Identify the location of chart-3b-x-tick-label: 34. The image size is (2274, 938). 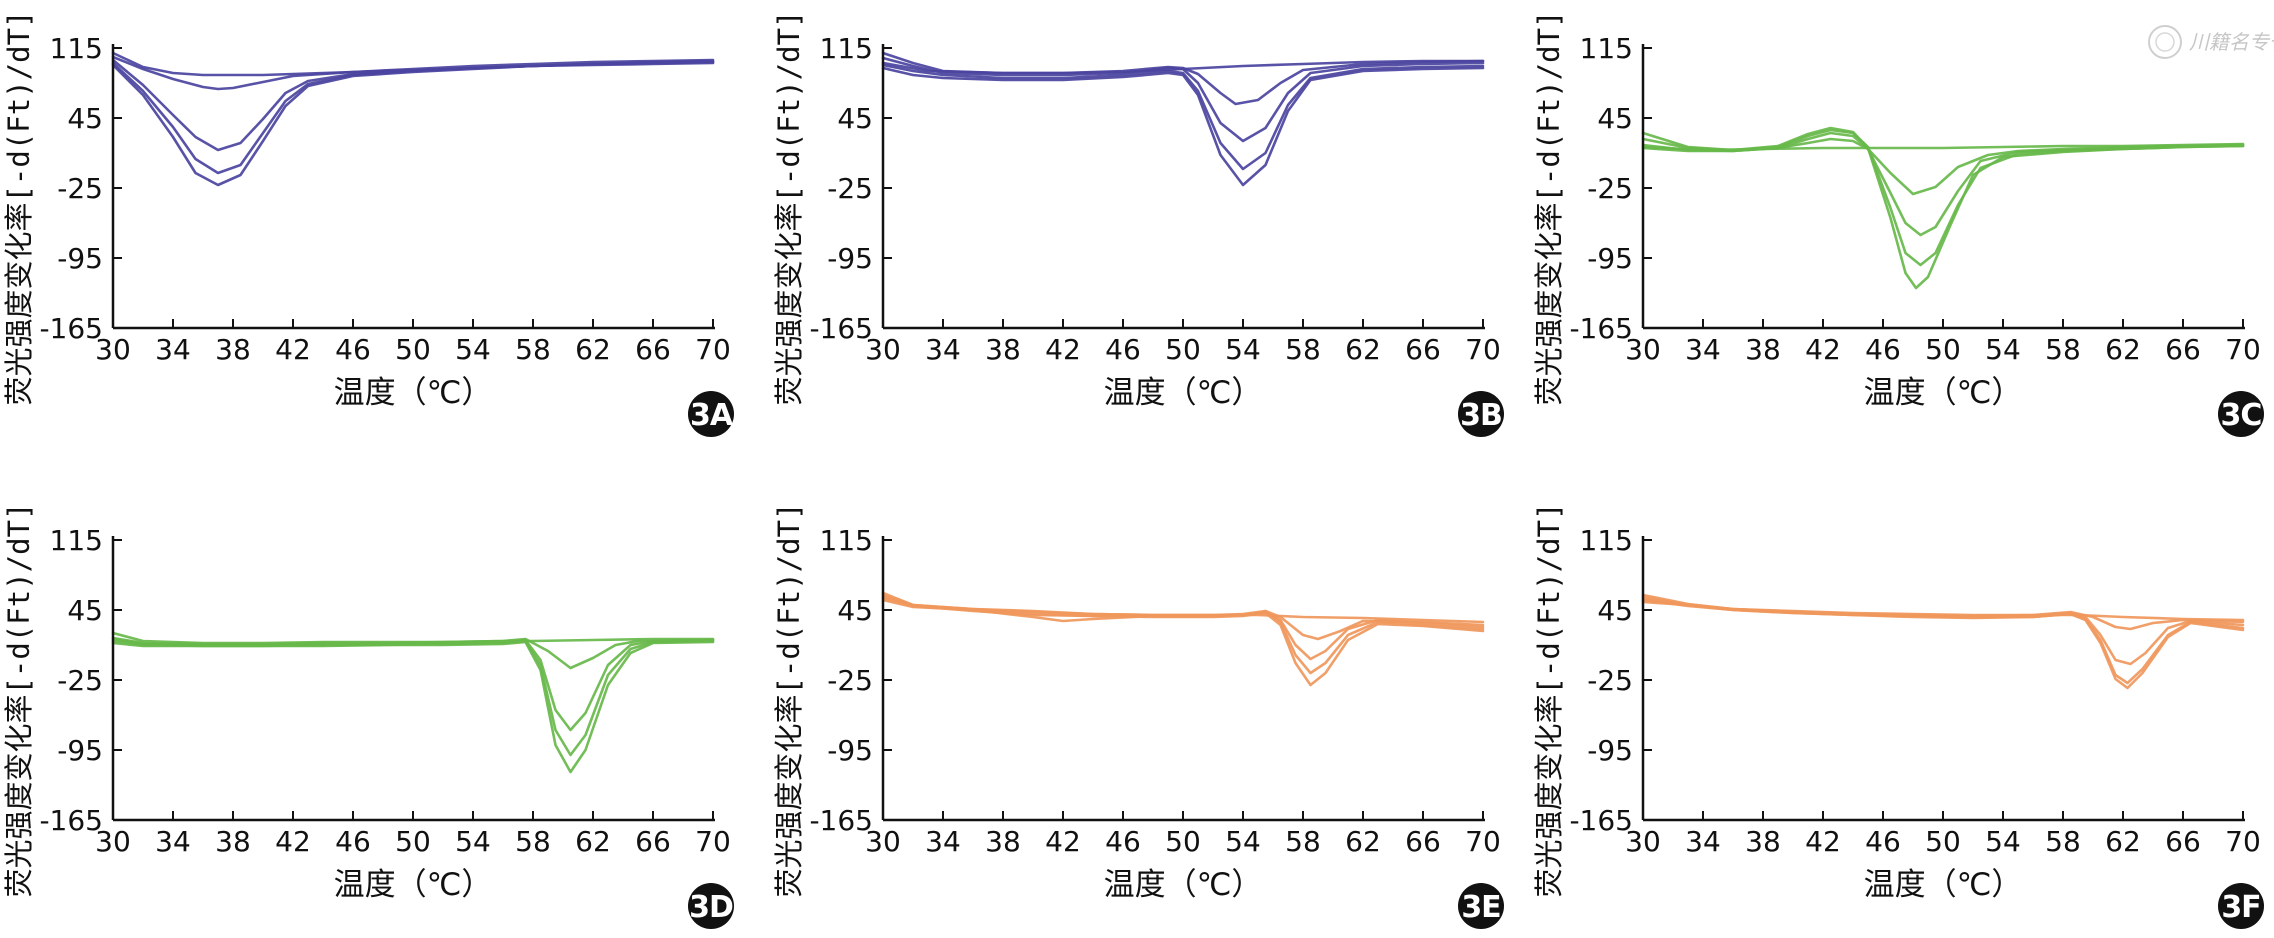
(943, 349).